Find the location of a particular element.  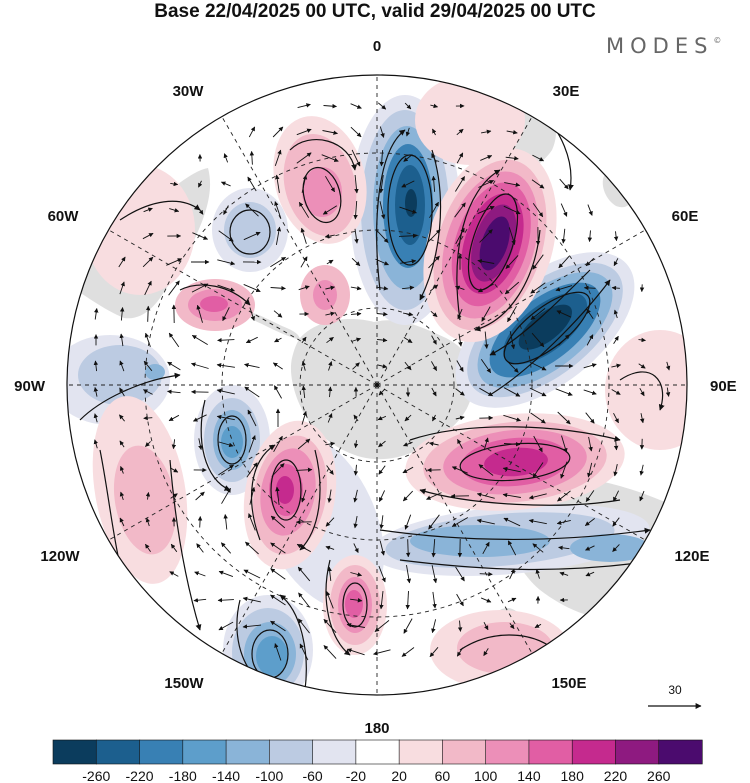

lon-label-30e: 30E is located at coordinates (566, 91).